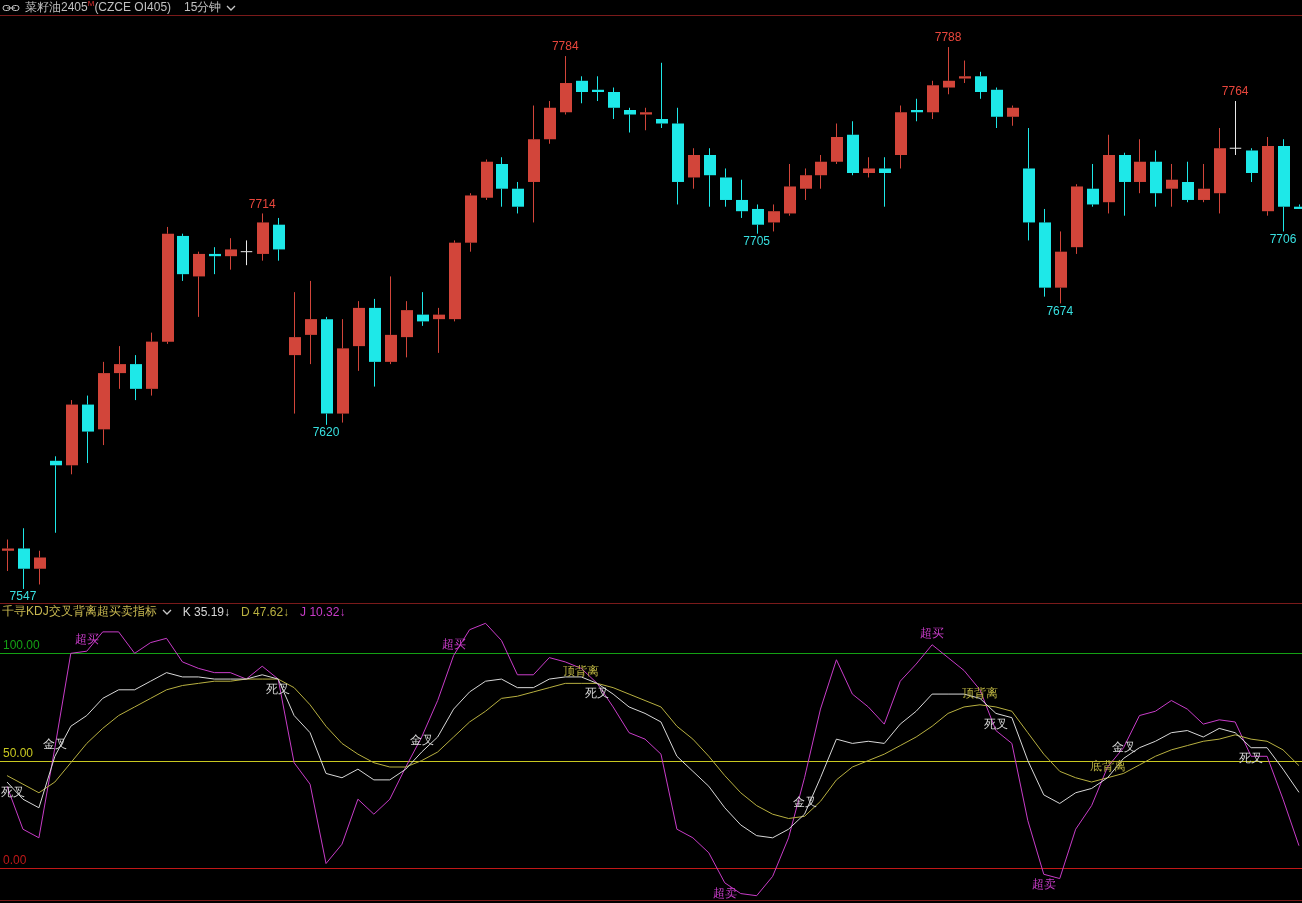  Describe the element at coordinates (265, 611) in the screenshot. I see `text: D 47.62↓` at that location.